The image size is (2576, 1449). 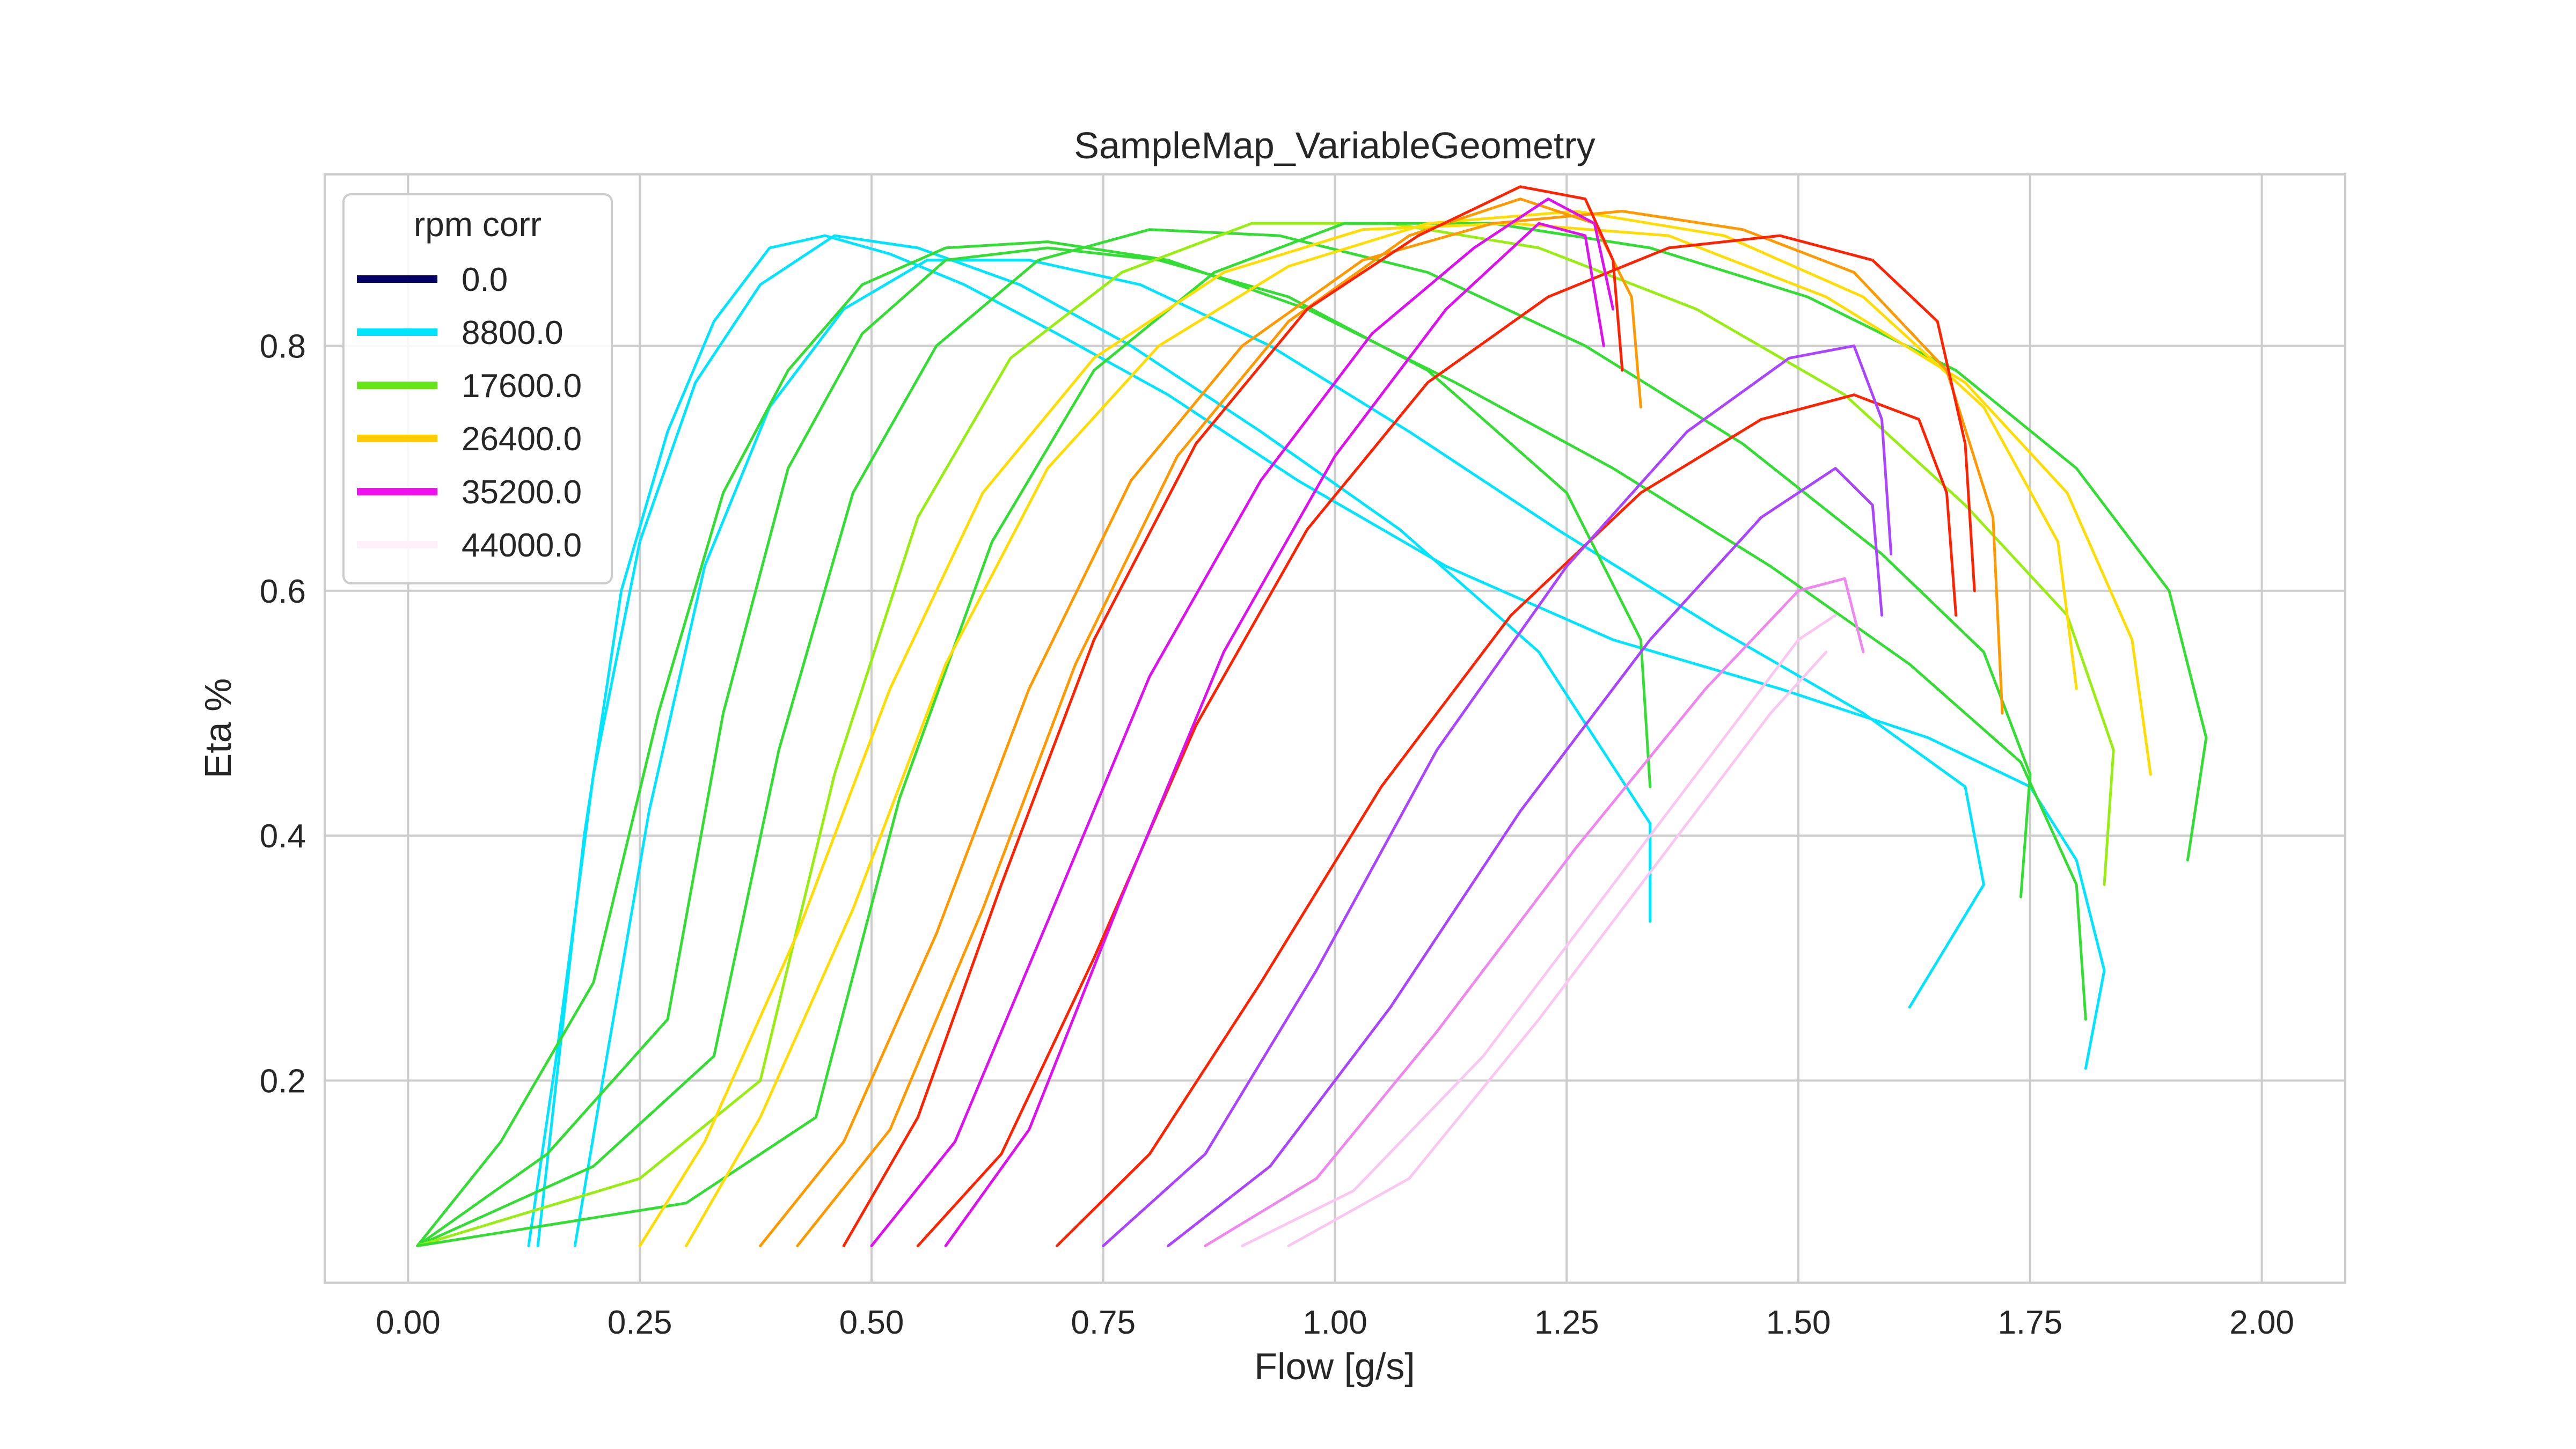 I want to click on legend-title: rpm corr, so click(x=477, y=224).